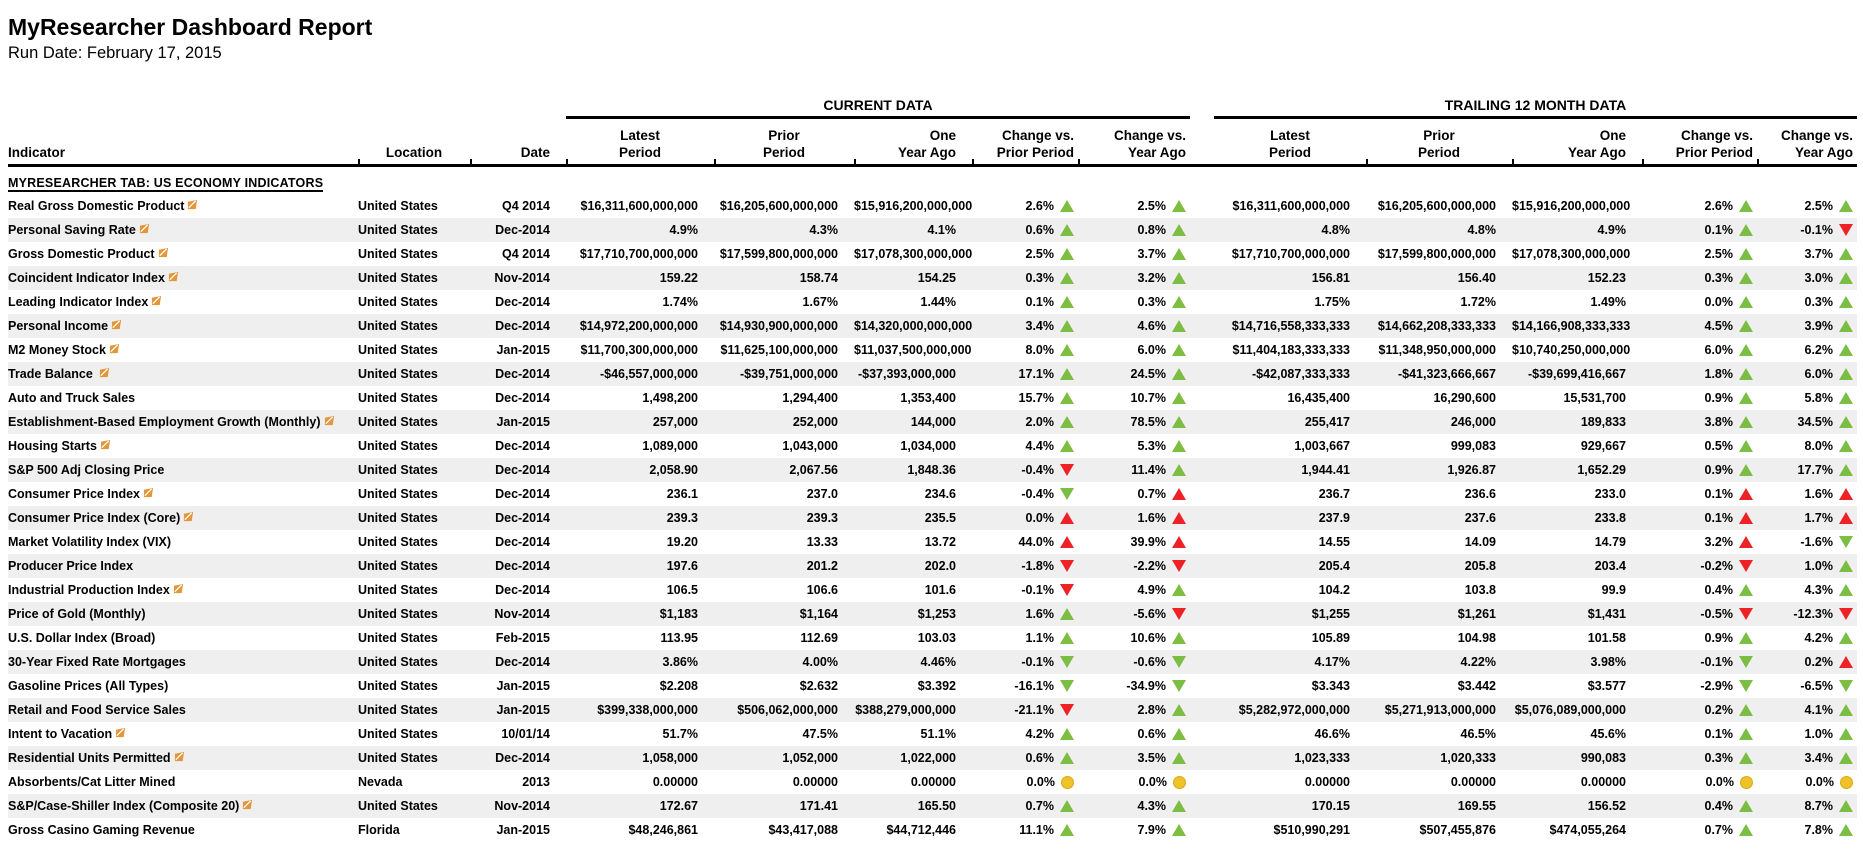  I want to click on current-change-vs-prior-cell: 3.4%, so click(1025, 326).